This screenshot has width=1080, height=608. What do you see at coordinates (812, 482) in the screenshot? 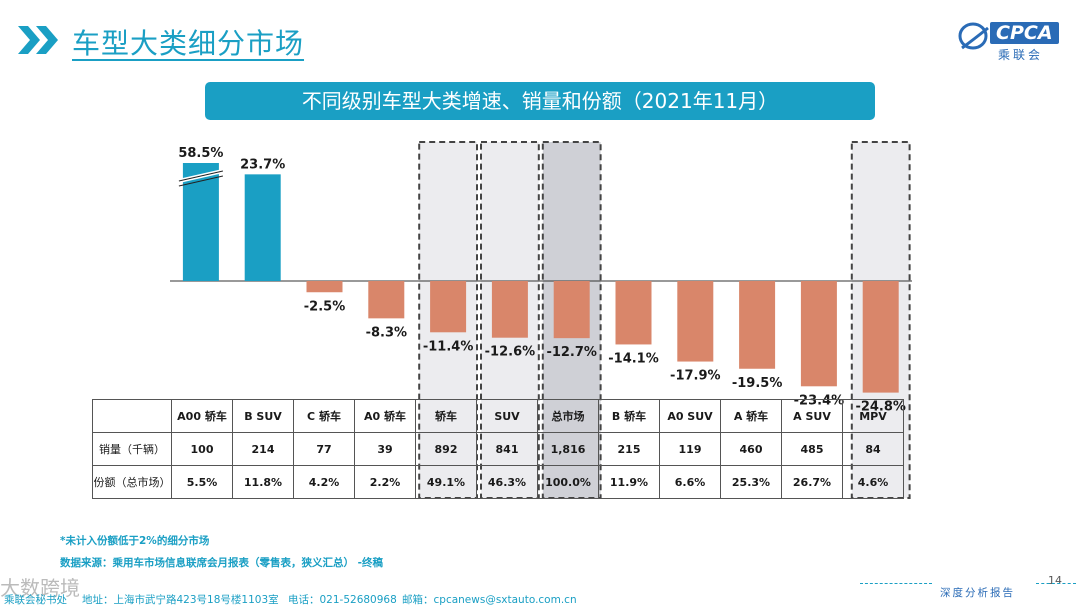
I see `share-cell: 26.7%` at bounding box center [812, 482].